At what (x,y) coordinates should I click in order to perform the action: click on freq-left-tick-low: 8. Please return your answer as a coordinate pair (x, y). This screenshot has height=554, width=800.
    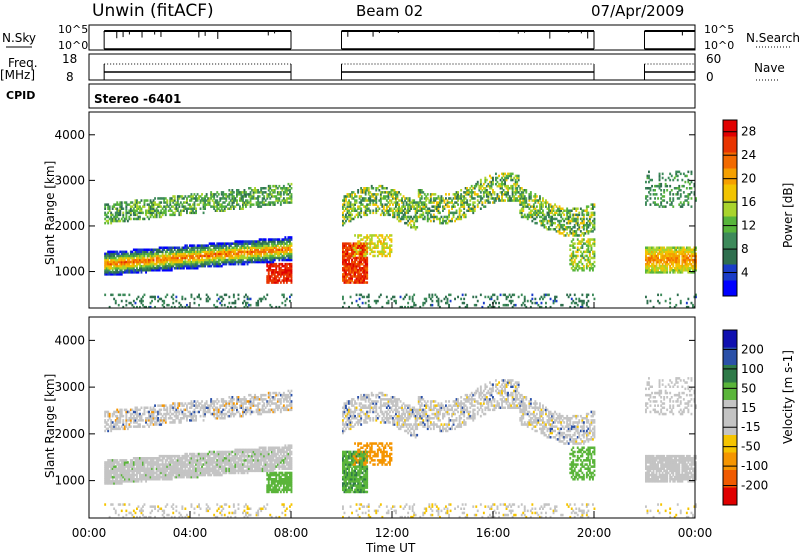
    Looking at the image, I should click on (70, 77).